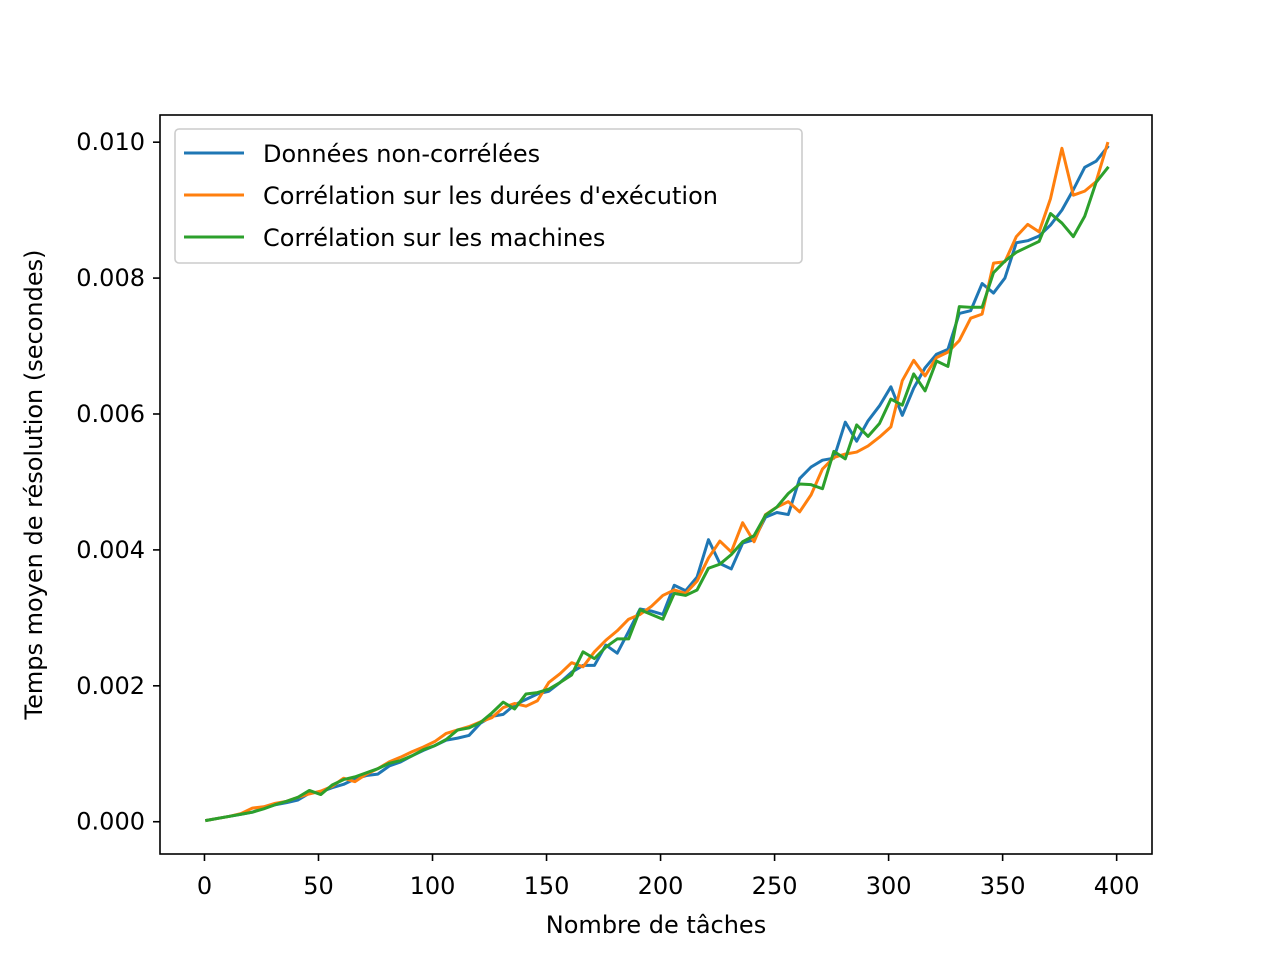  I want to click on x-tick-label: 400, so click(1117, 886).